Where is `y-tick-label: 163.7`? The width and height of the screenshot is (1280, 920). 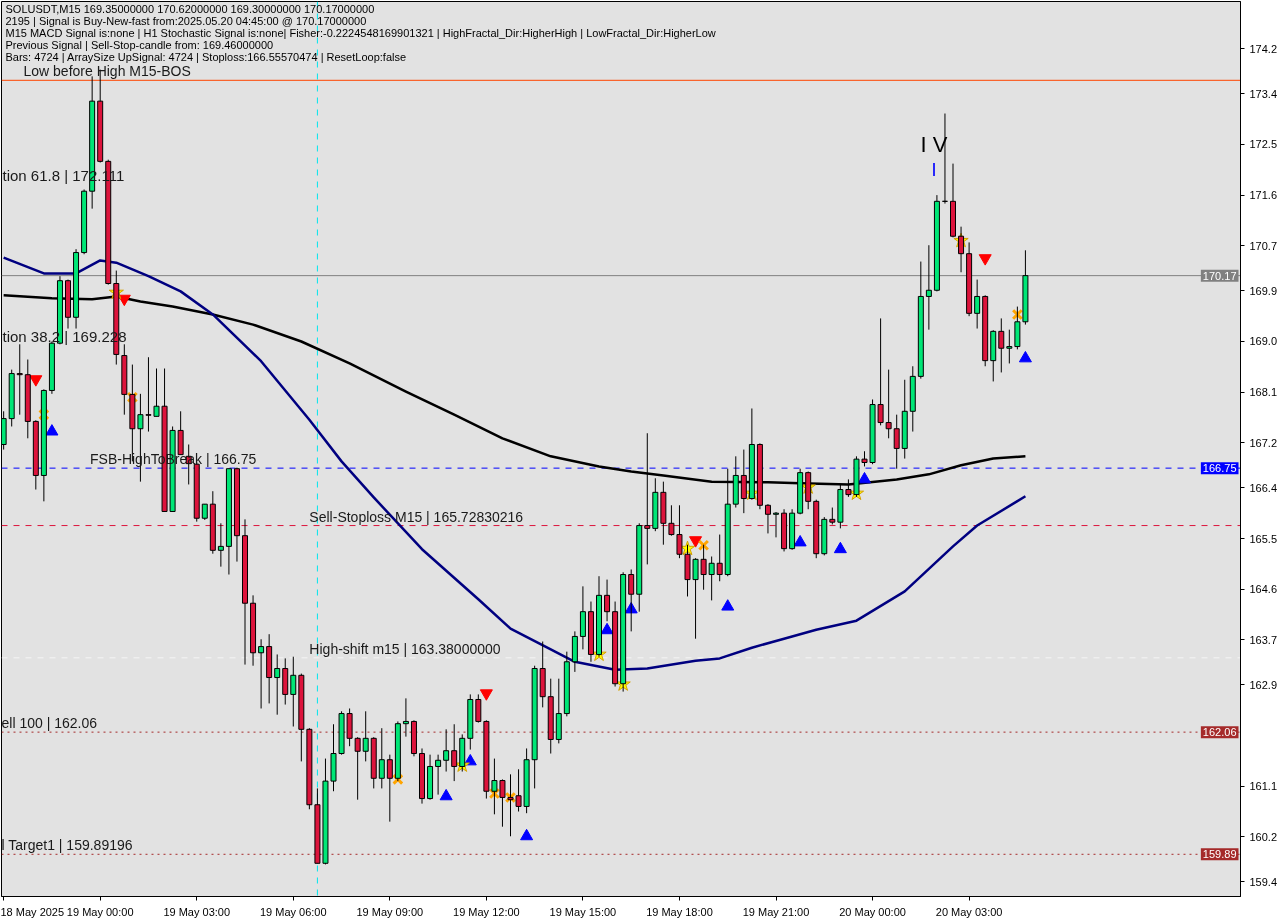
y-tick-label: 163.7 is located at coordinates (1263, 639).